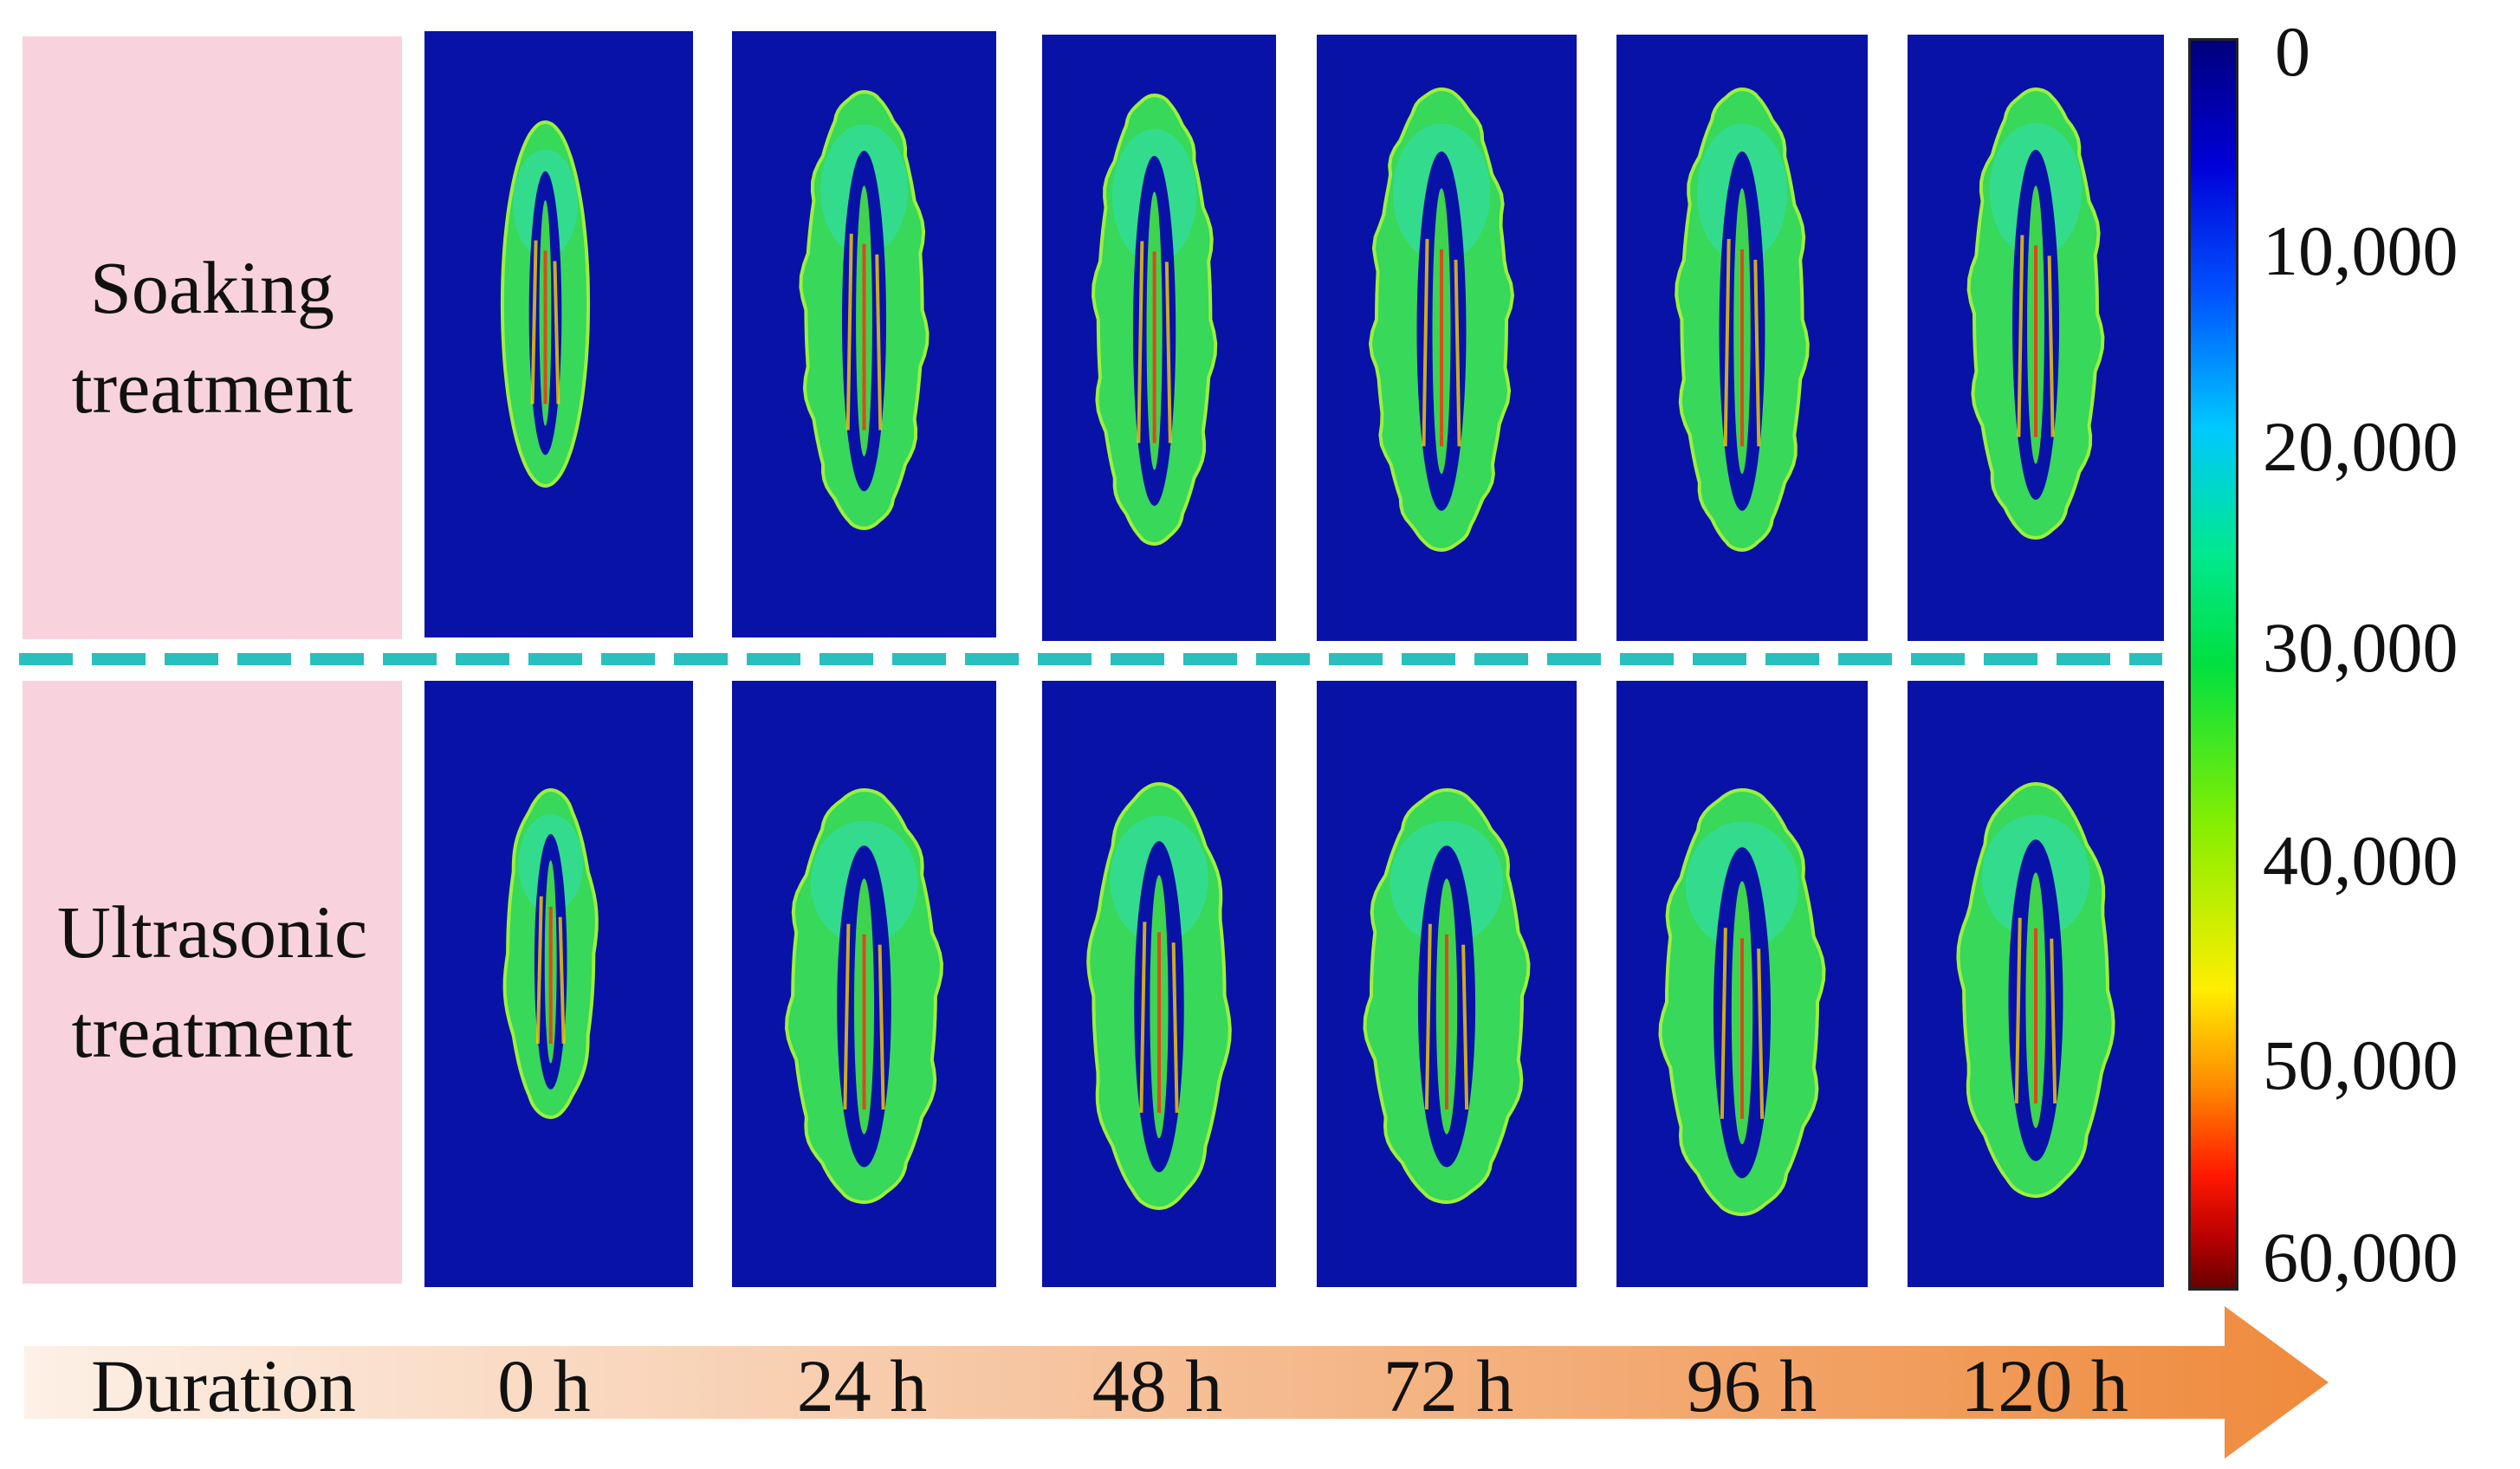 Image resolution: width=2520 pixels, height=1469 pixels. I want to click on time-label-72h: 72 h, so click(1448, 1385).